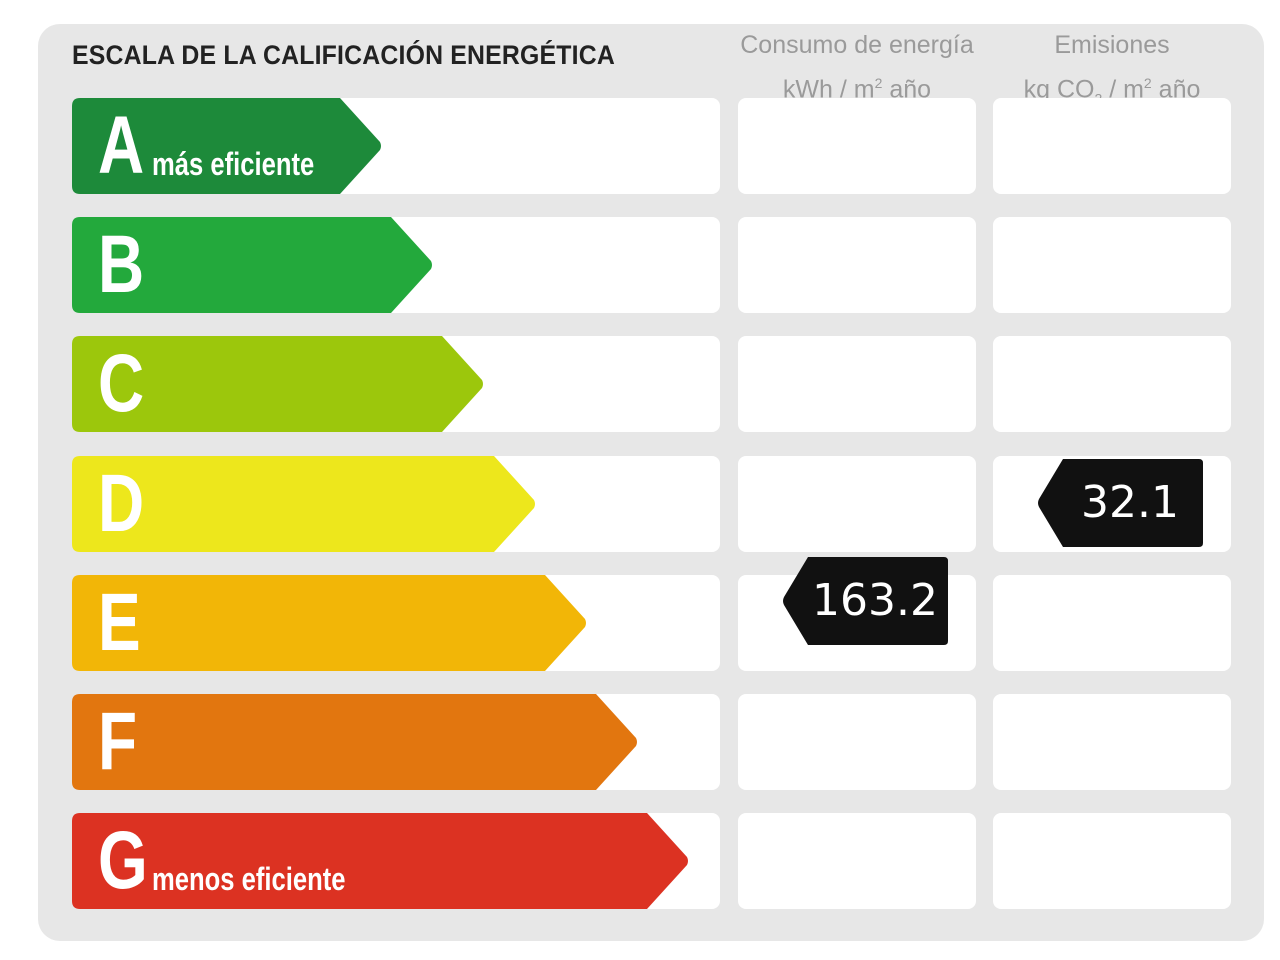 This screenshot has height=960, width=1280. Describe the element at coordinates (652, 742) in the screenshot. I see `rating-row-f: F` at that location.